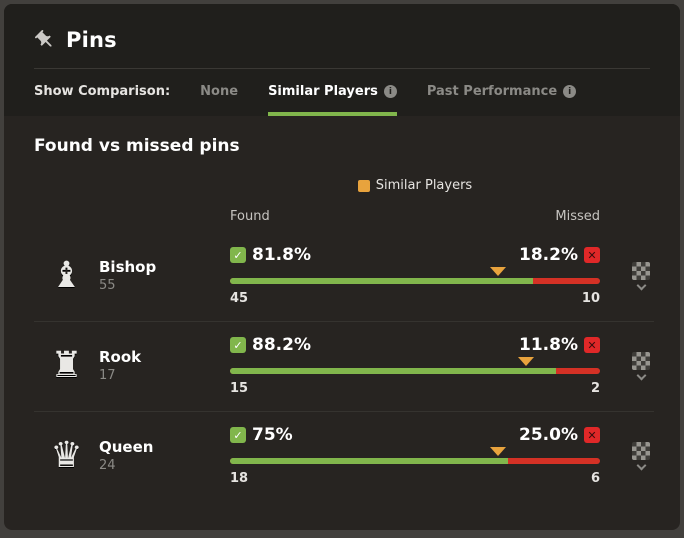 This screenshot has height=538, width=684. I want to click on section-title: Found vs missed pins, so click(137, 146).